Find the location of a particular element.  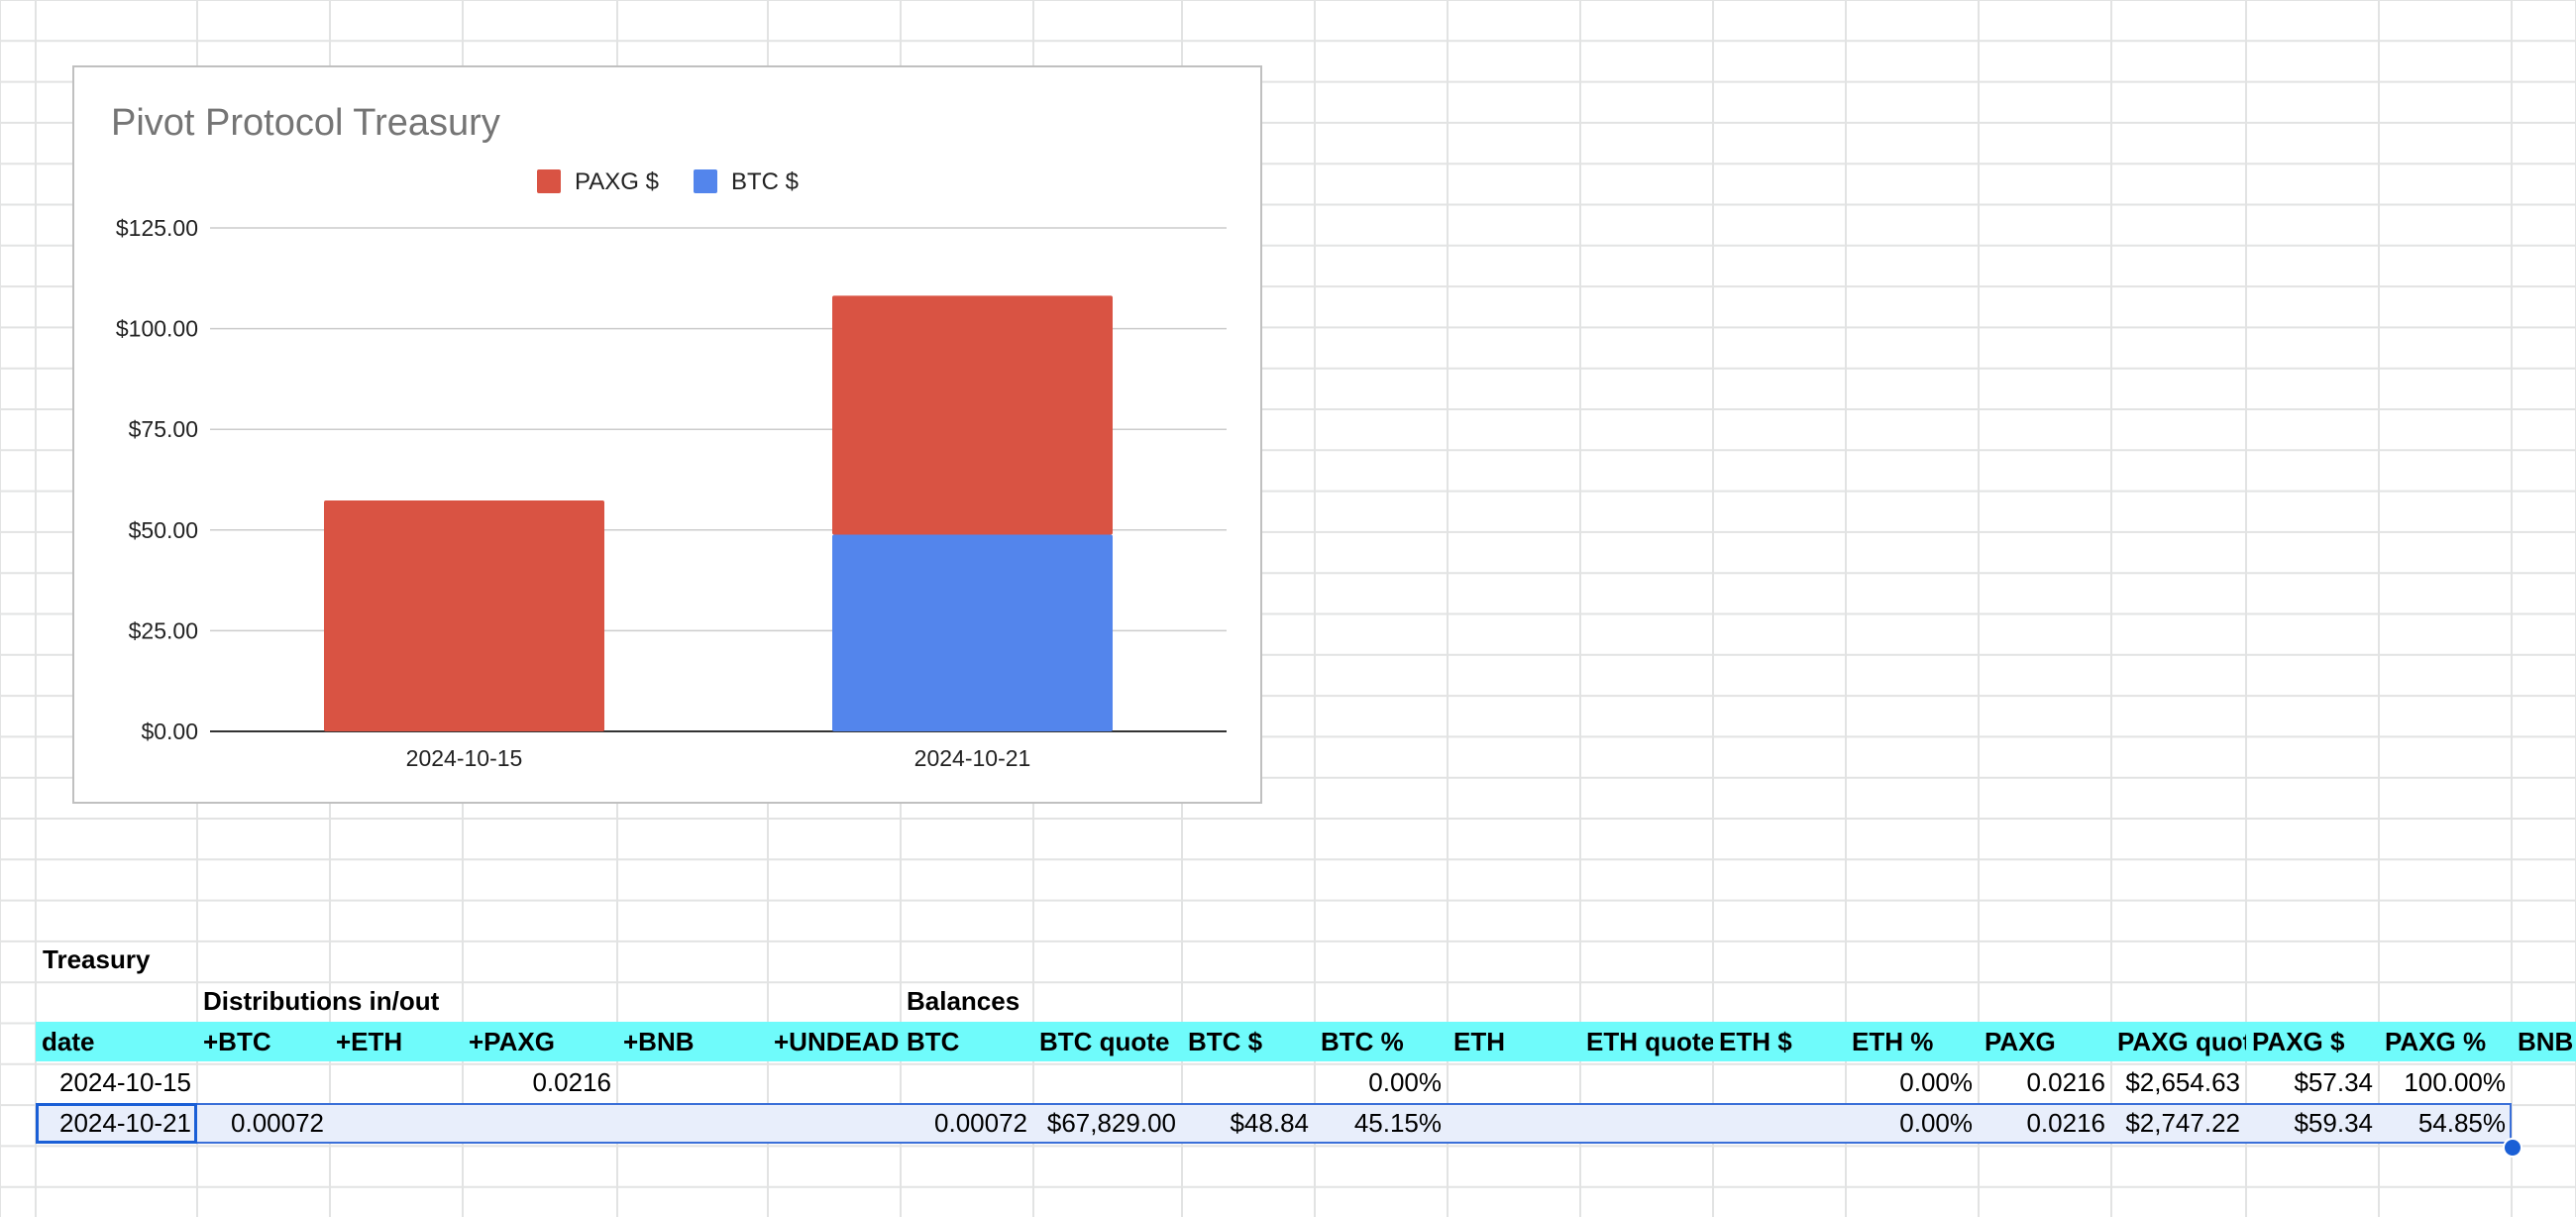

column-header: PAXG $ is located at coordinates (2299, 1041).